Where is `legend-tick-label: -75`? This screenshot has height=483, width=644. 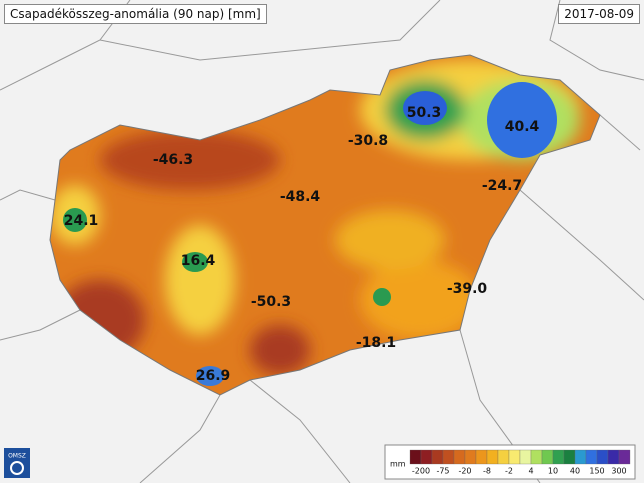
legend-tick-label: -75 is located at coordinates (442, 471).